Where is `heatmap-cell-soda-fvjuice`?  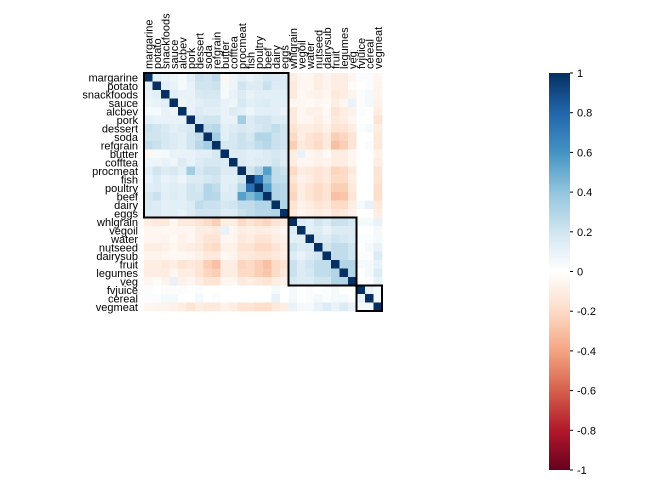 heatmap-cell-soda-fvjuice is located at coordinates (361, 137).